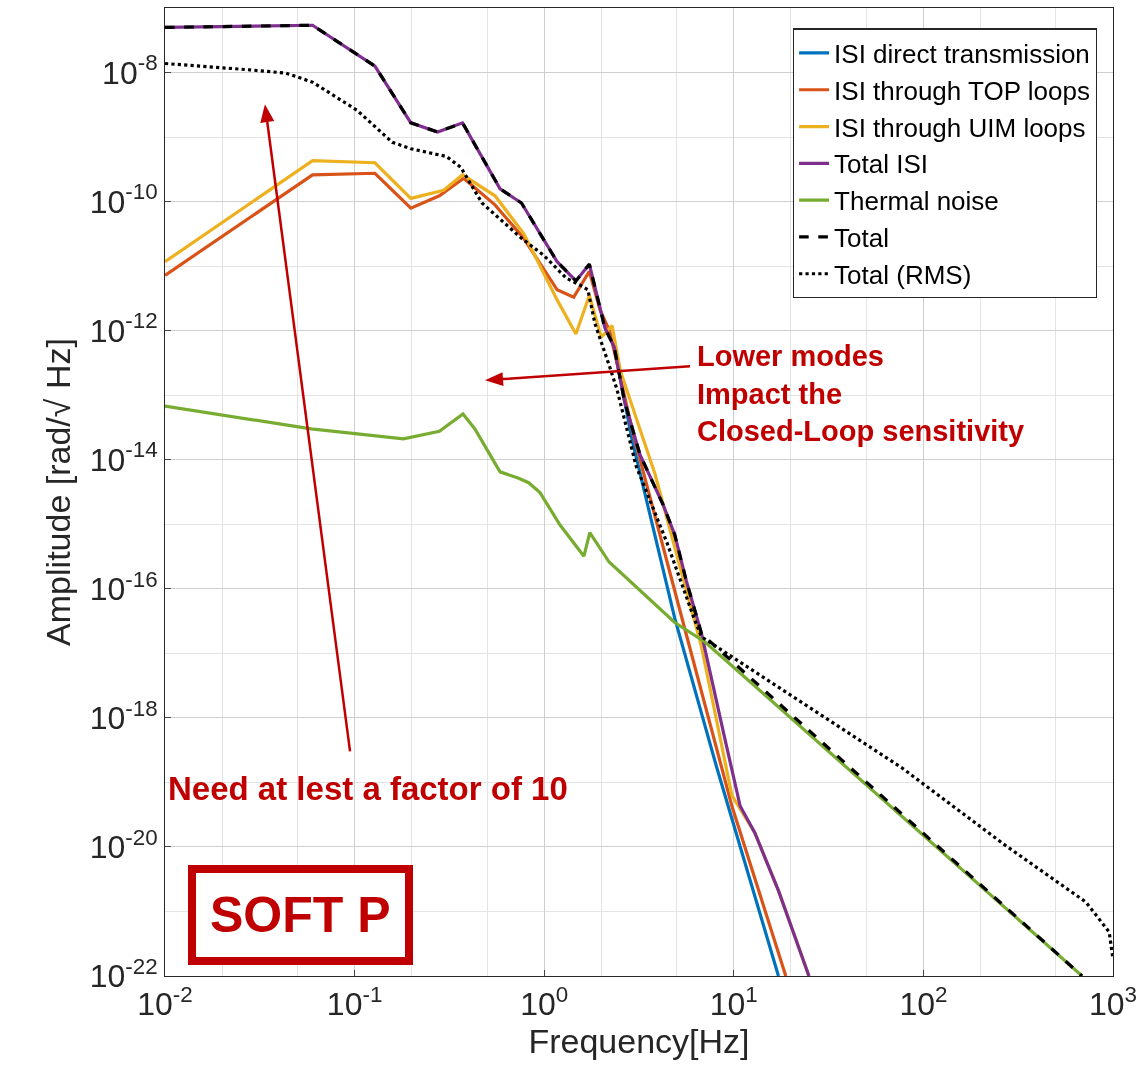  What do you see at coordinates (544, 1002) in the screenshot?
I see `x-tick-label: 10$^{0}$` at bounding box center [544, 1002].